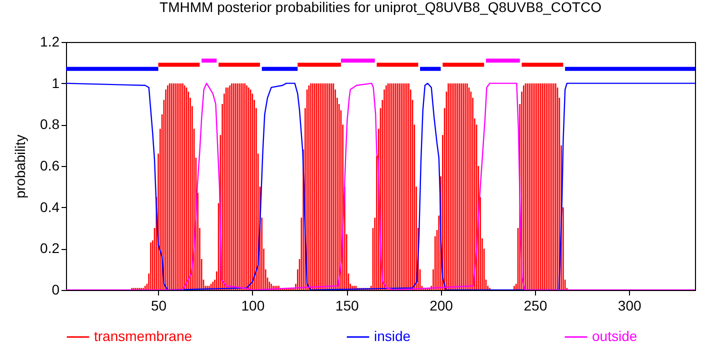 The height and width of the screenshot is (350, 710). I want to click on y-tick-label: 1, so click(56, 82).